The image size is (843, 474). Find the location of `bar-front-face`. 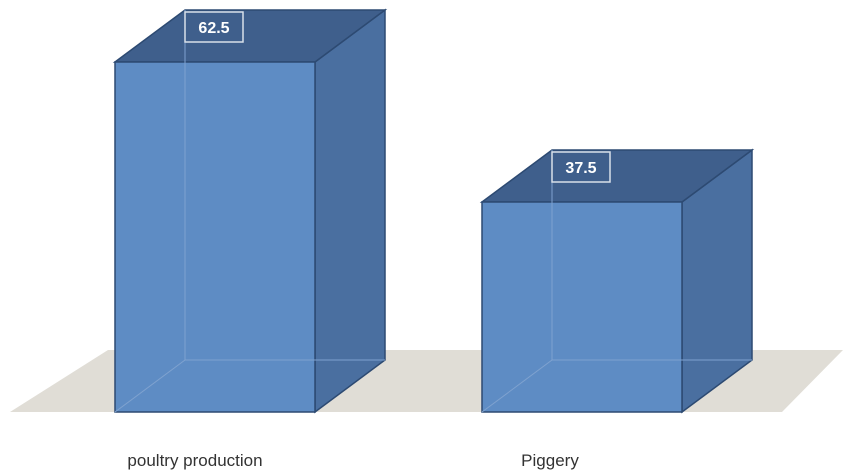

bar-front-face is located at coordinates (582, 307).